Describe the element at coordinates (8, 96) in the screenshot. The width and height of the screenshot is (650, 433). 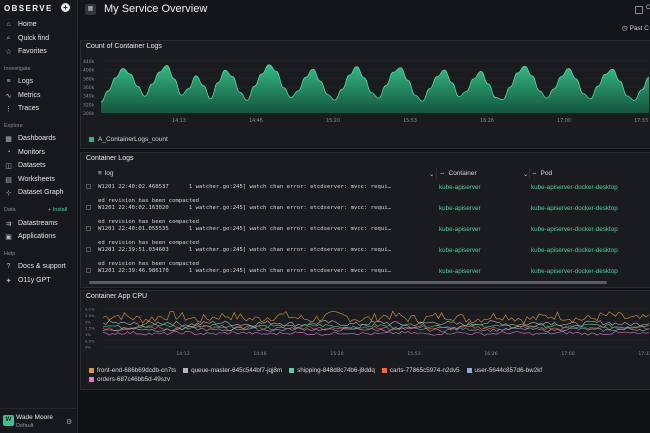
I see `metrics-icon: ∿` at that location.